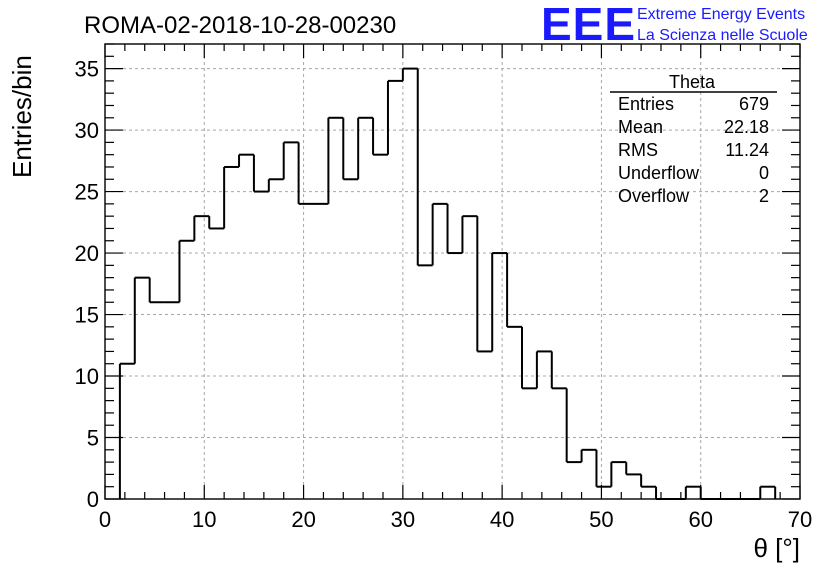 This screenshot has width=836, height=572. Describe the element at coordinates (87, 192) in the screenshot. I see `y-tick-label: 25` at that location.